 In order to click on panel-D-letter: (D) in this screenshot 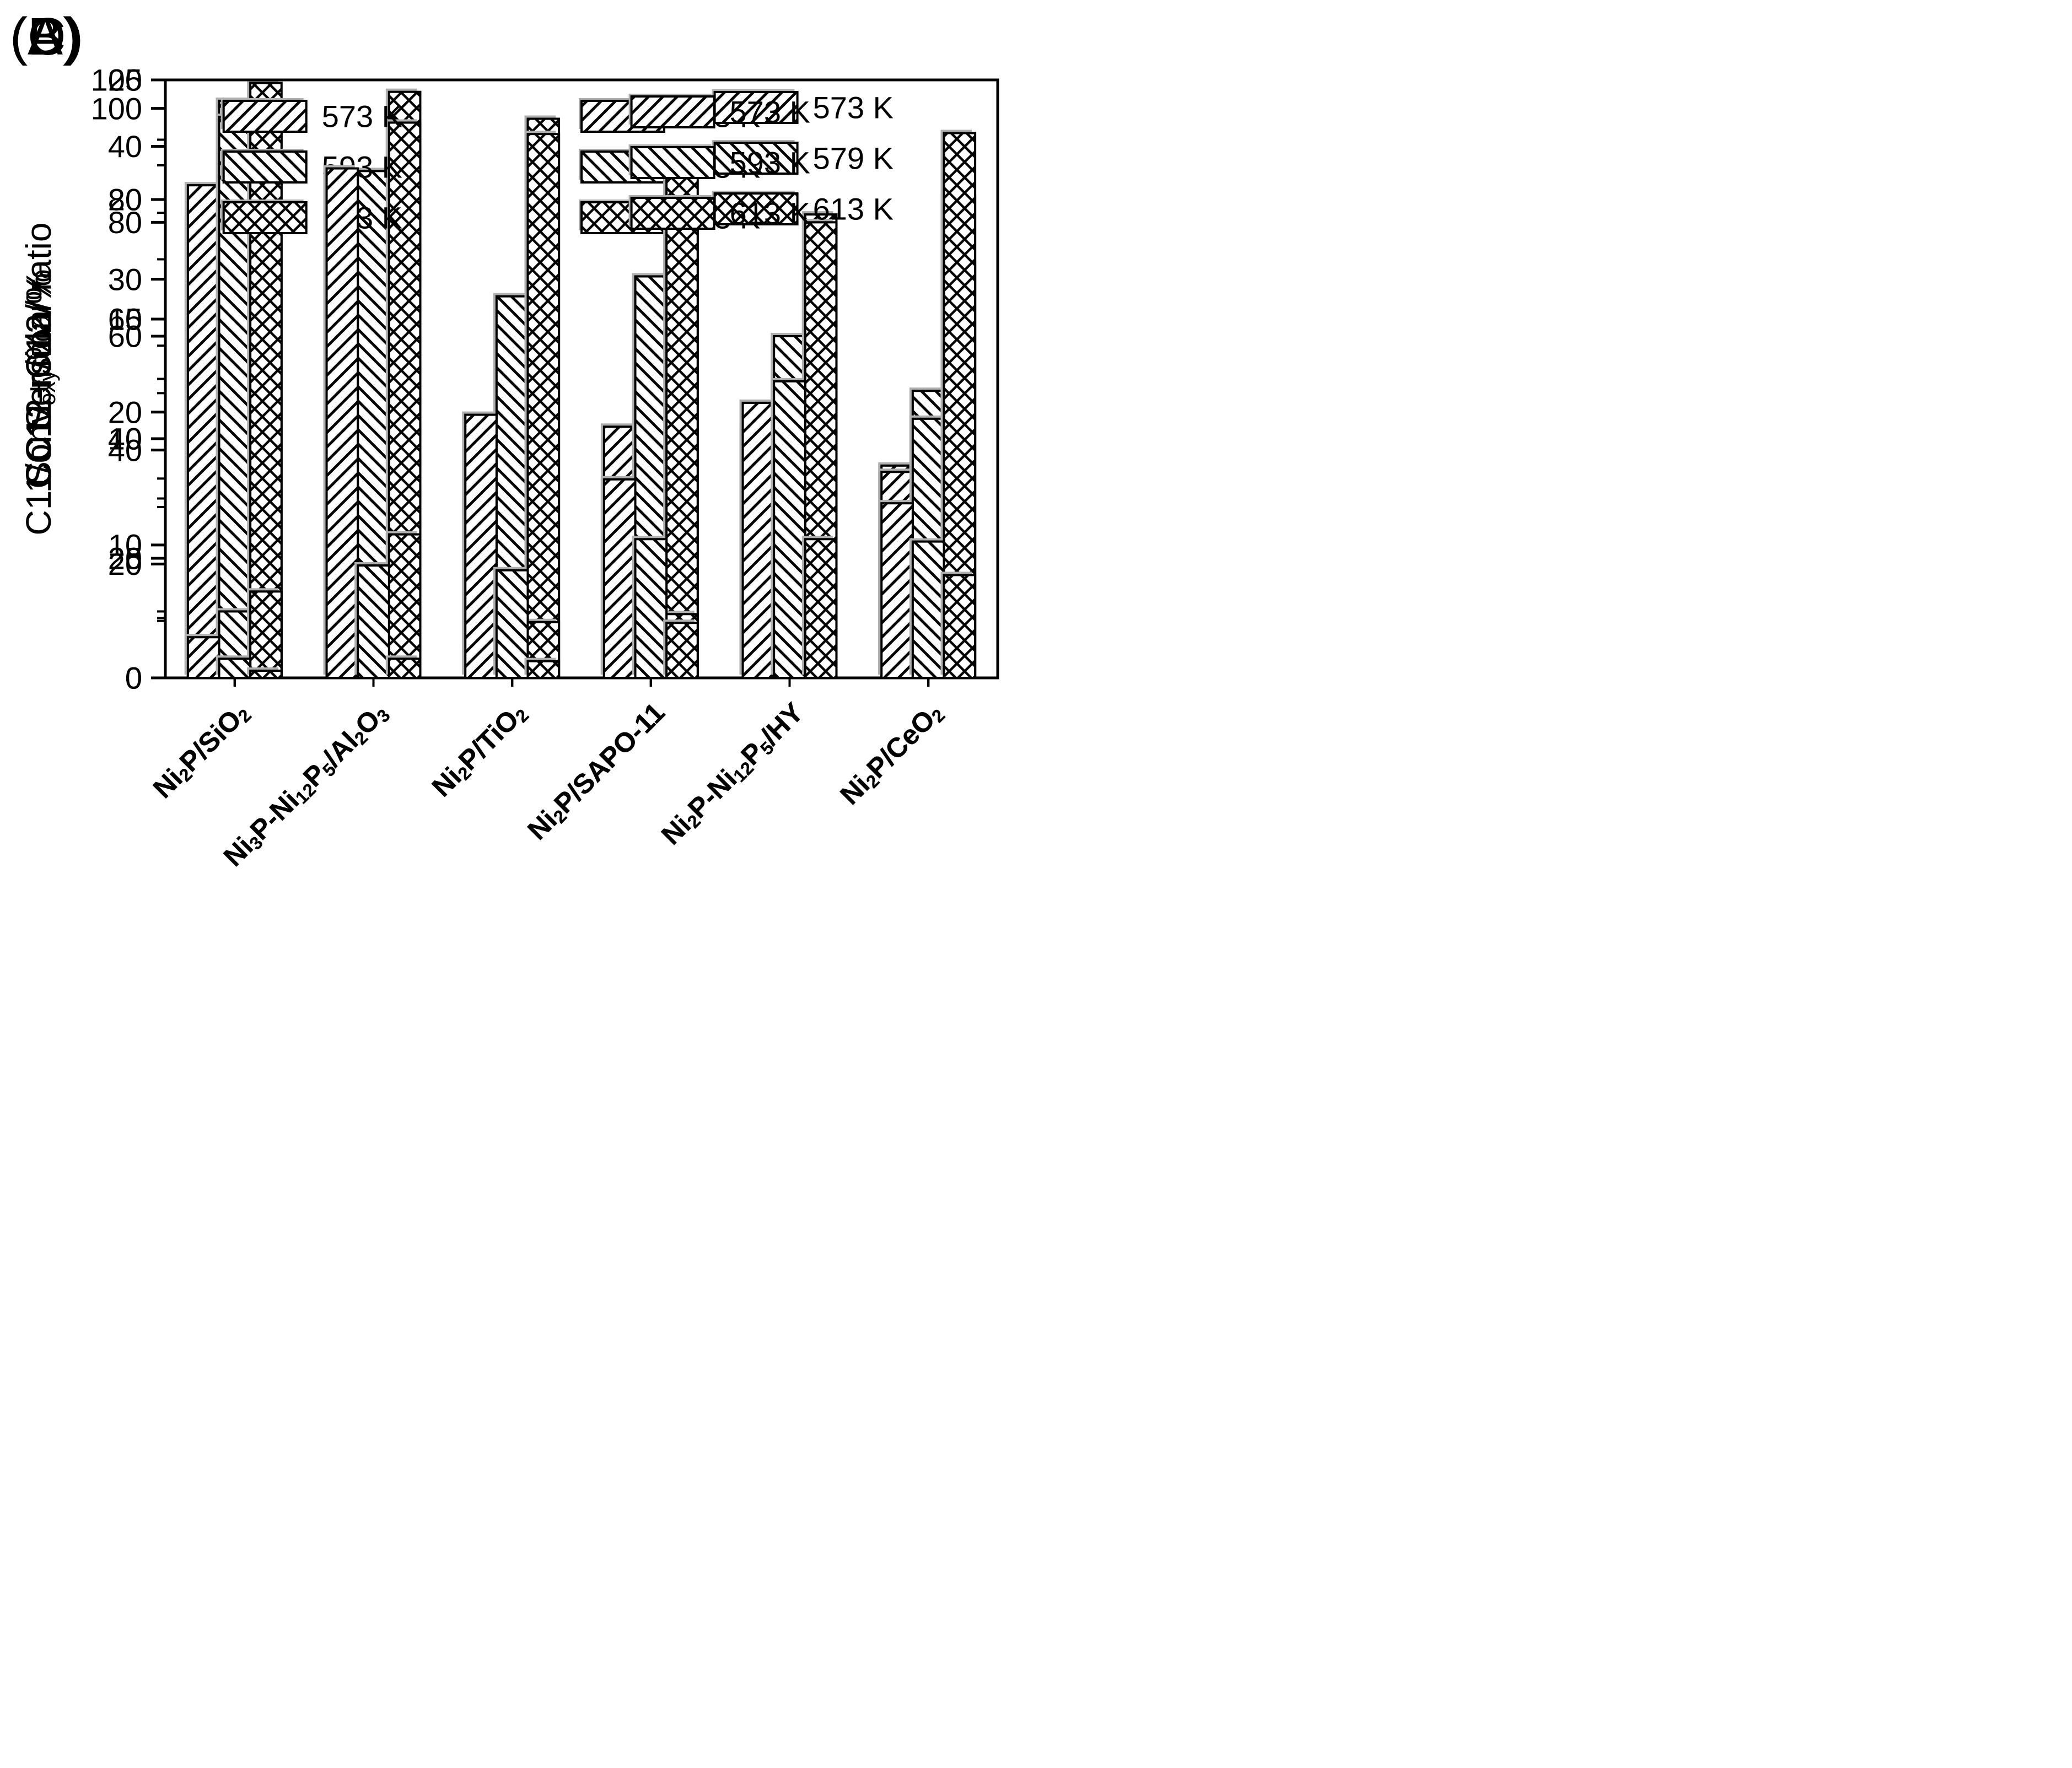, I will do `click(47, 36)`.